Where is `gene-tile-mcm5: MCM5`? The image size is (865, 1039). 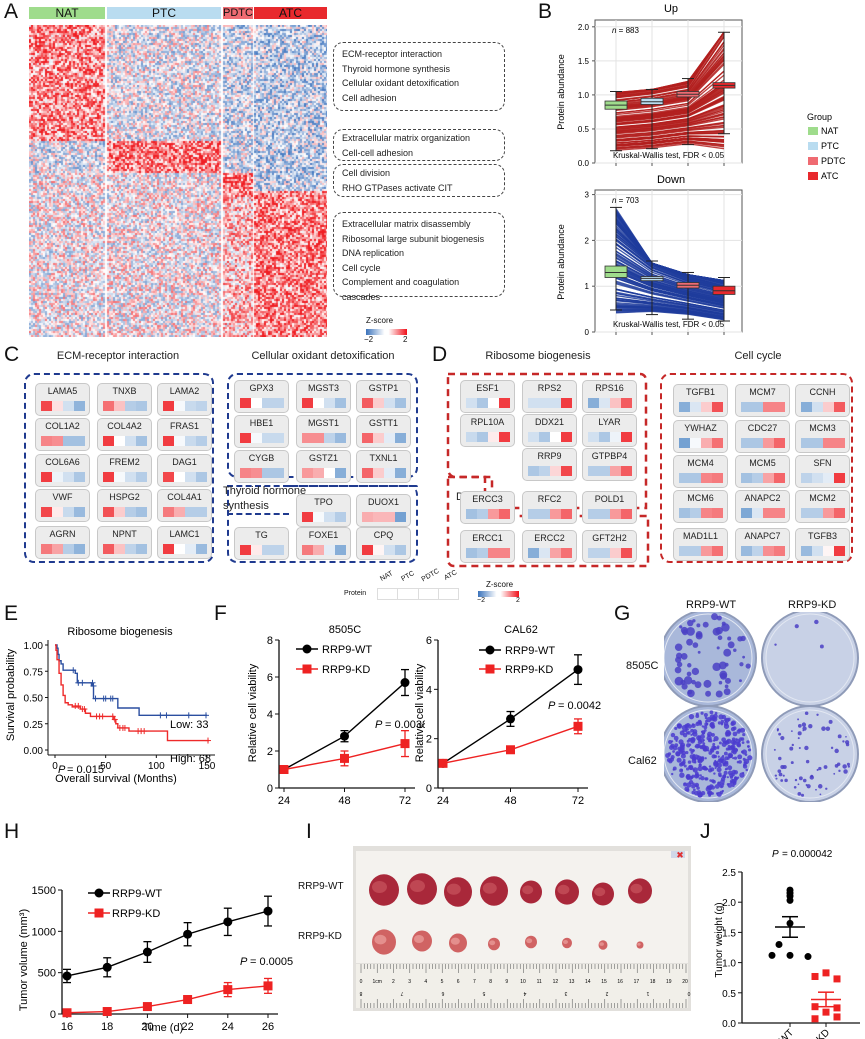
gene-tile-mcm5: MCM5 is located at coordinates (762, 471).